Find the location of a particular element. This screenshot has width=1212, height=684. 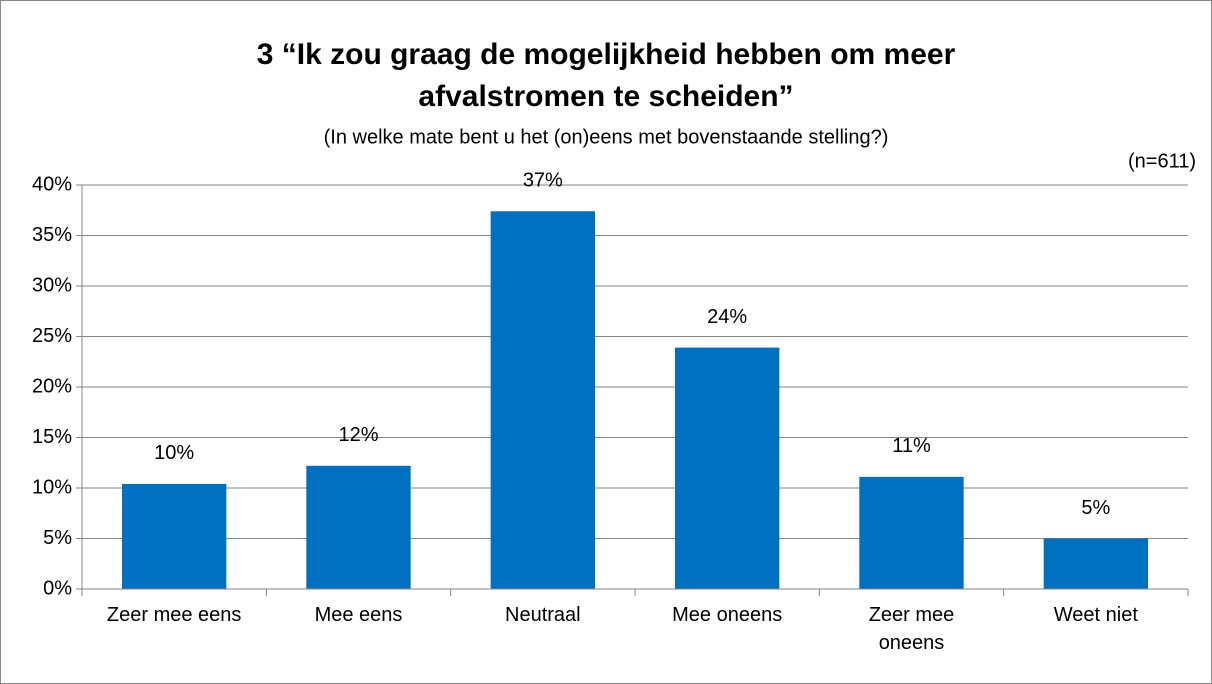

data-label: 12% is located at coordinates (358, 435).